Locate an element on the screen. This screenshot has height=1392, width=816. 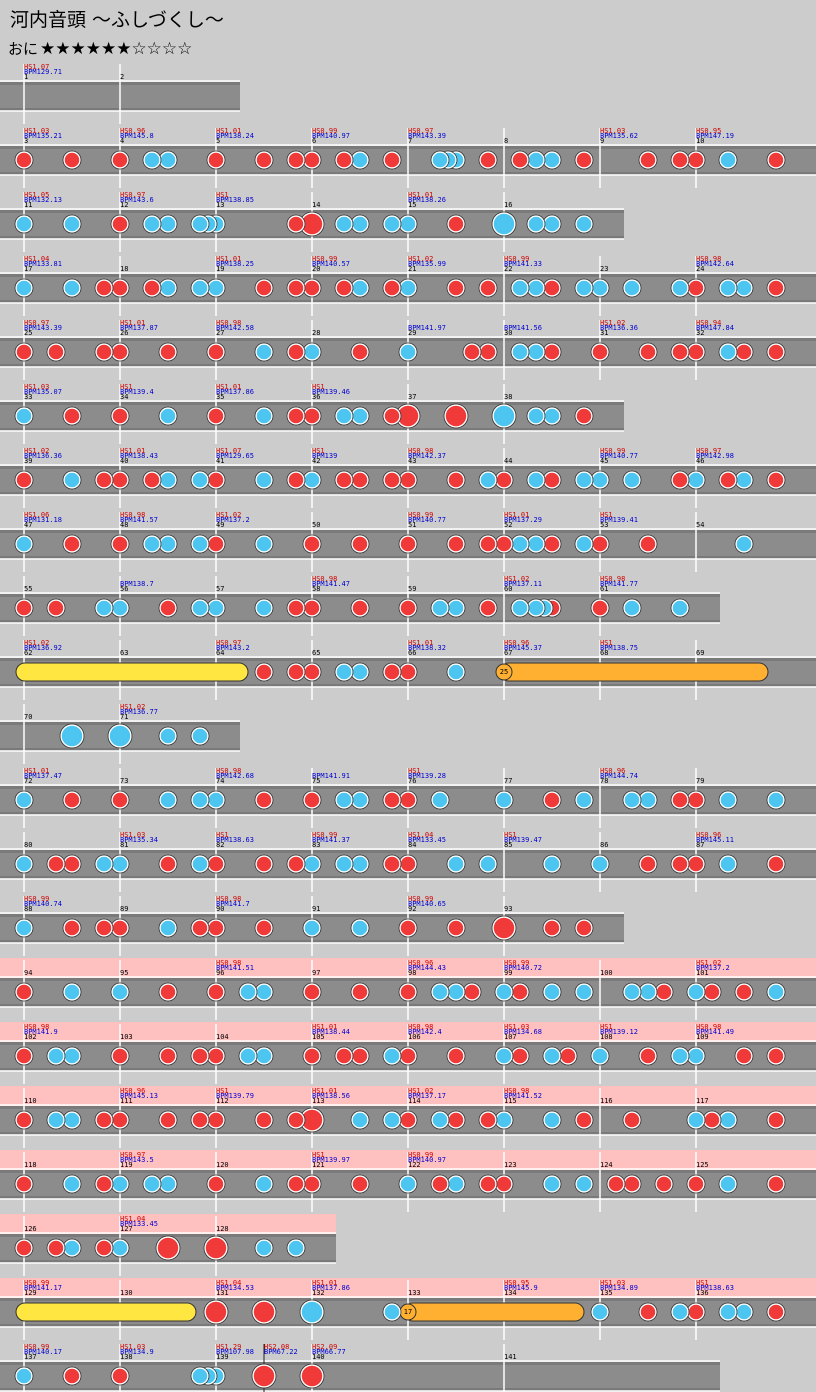
measure-number: 110 is located at coordinates (30, 1101).